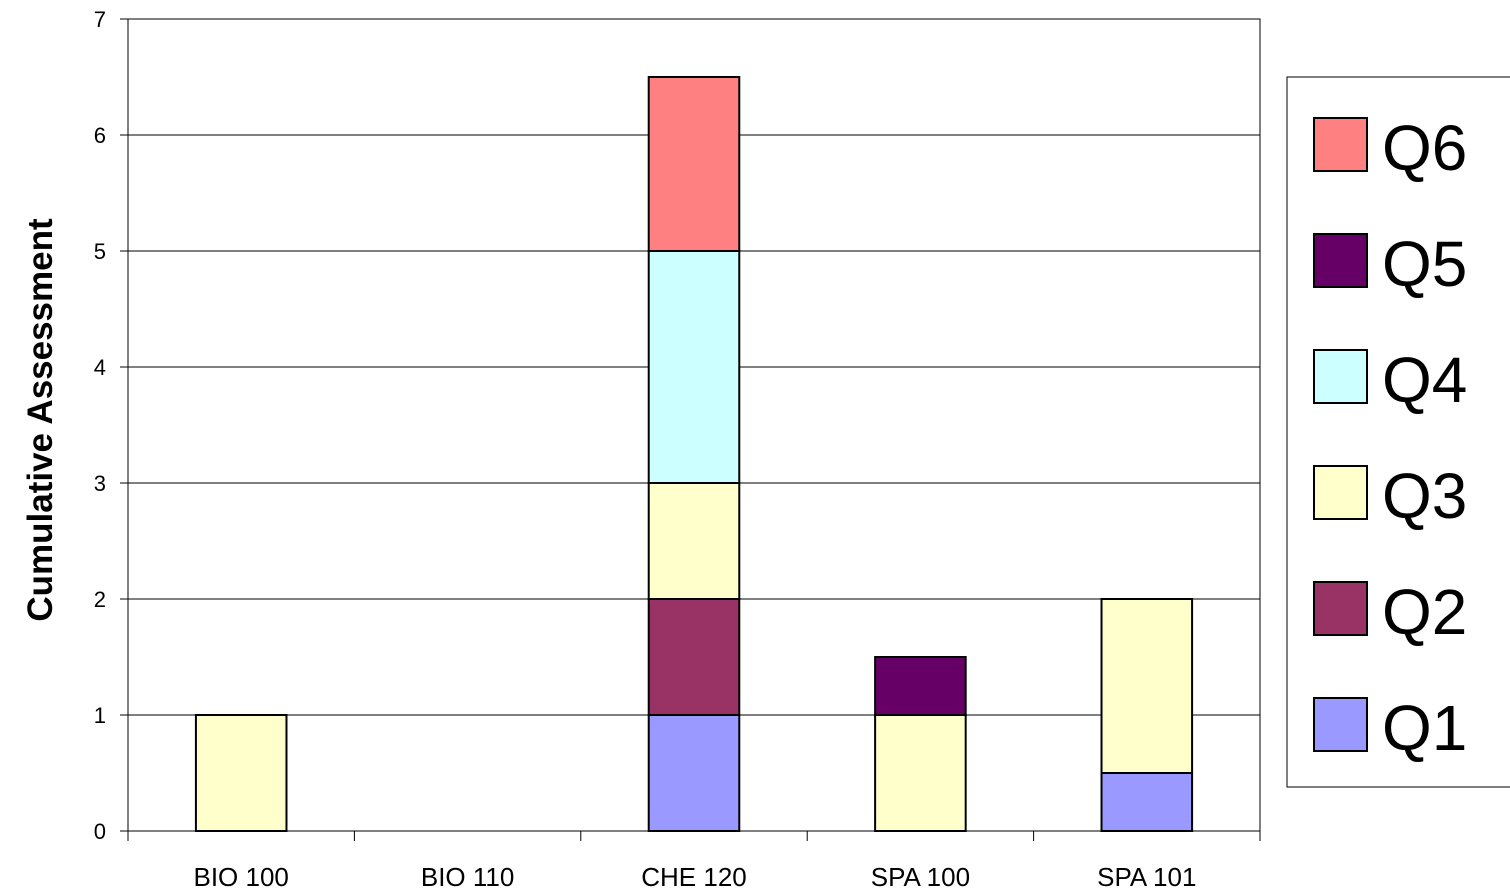  I want to click on y-tick-label: 1, so click(100, 715).